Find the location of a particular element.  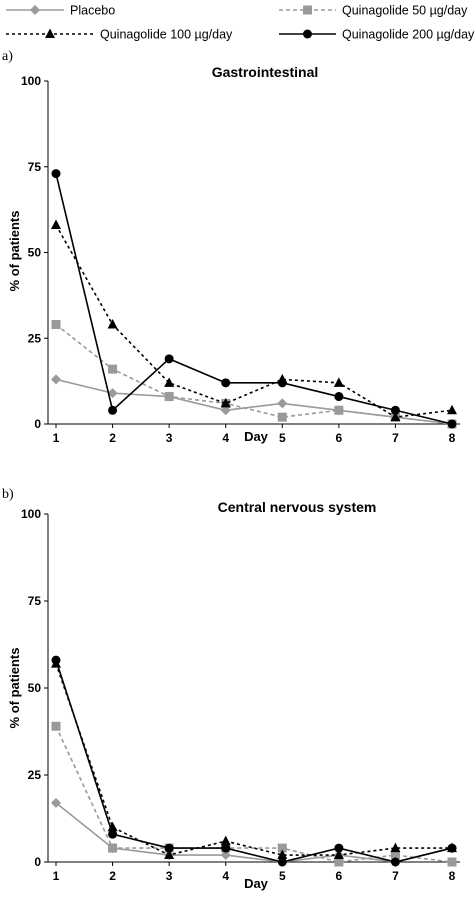

legend-label: Quinagolide 200 µg/day is located at coordinates (408, 35).